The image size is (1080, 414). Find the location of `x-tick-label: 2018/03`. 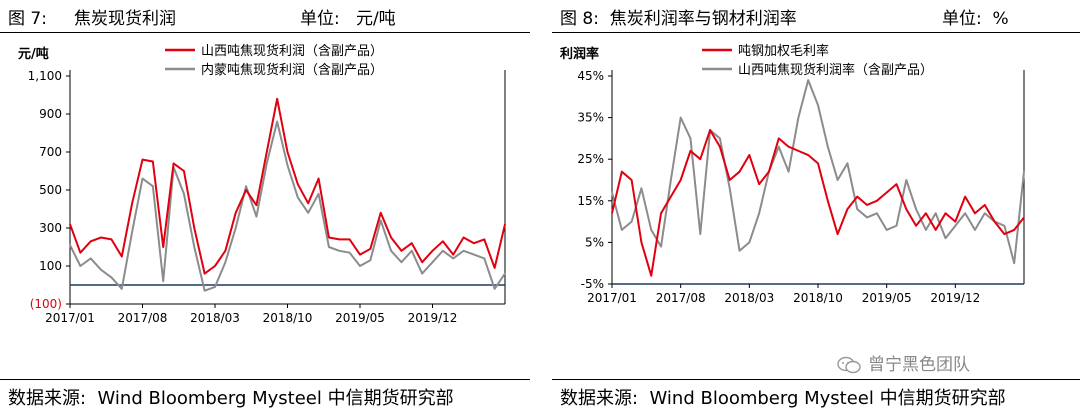

x-tick-label: 2018/03 is located at coordinates (215, 318).